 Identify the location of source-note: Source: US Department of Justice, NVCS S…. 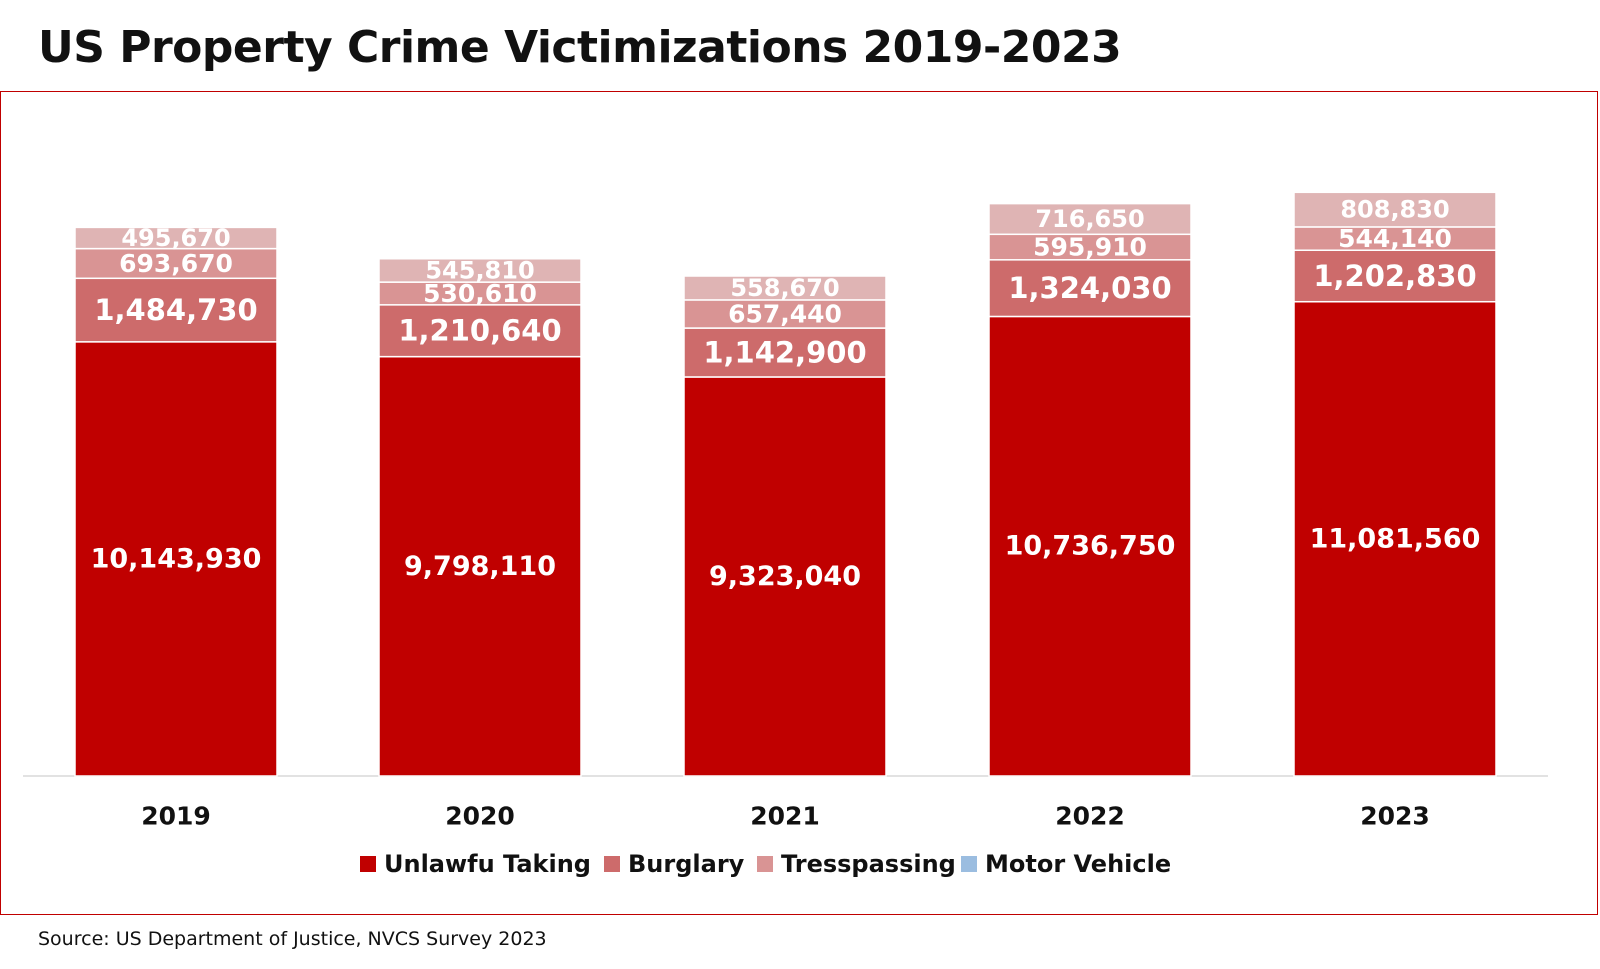
(292, 939).